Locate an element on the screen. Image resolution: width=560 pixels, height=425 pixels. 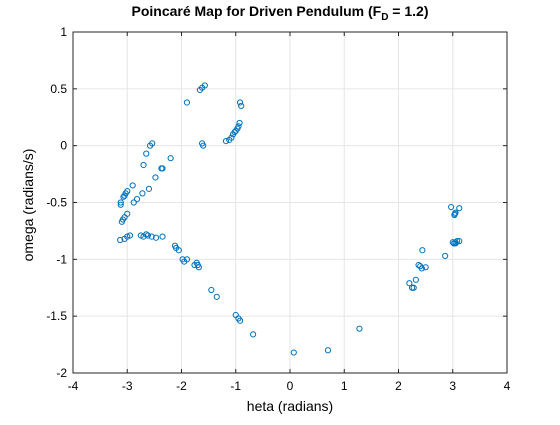
y-tick-label: -2 is located at coordinates (61, 373).